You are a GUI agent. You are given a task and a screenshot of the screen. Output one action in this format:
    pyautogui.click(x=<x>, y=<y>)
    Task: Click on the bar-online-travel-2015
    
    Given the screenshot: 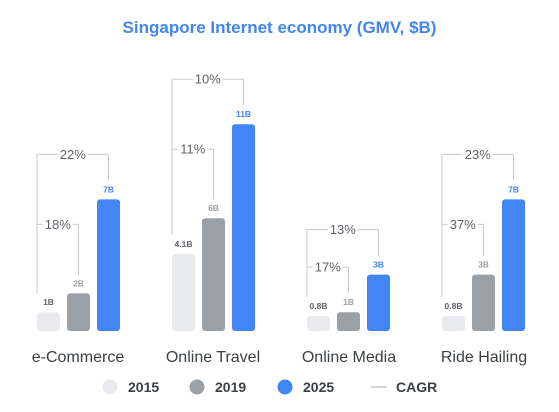 What is the action you would take?
    pyautogui.click(x=183, y=292)
    